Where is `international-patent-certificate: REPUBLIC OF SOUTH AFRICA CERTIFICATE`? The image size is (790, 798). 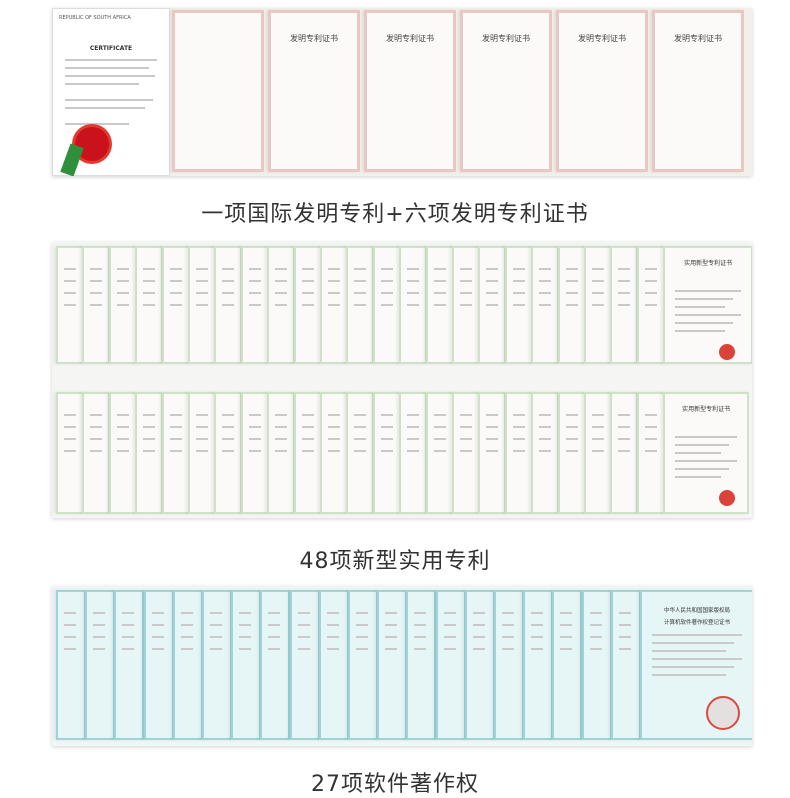 international-patent-certificate: REPUBLIC OF SOUTH AFRICA CERTIFICATE is located at coordinates (111, 92).